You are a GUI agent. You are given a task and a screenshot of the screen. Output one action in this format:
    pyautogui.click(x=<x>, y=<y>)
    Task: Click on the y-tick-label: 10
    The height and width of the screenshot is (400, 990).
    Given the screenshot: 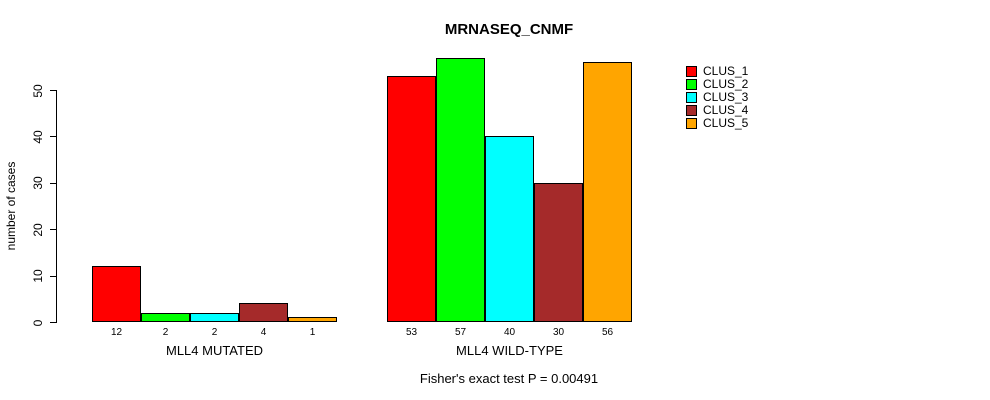 What is the action you would take?
    pyautogui.click(x=38, y=276)
    